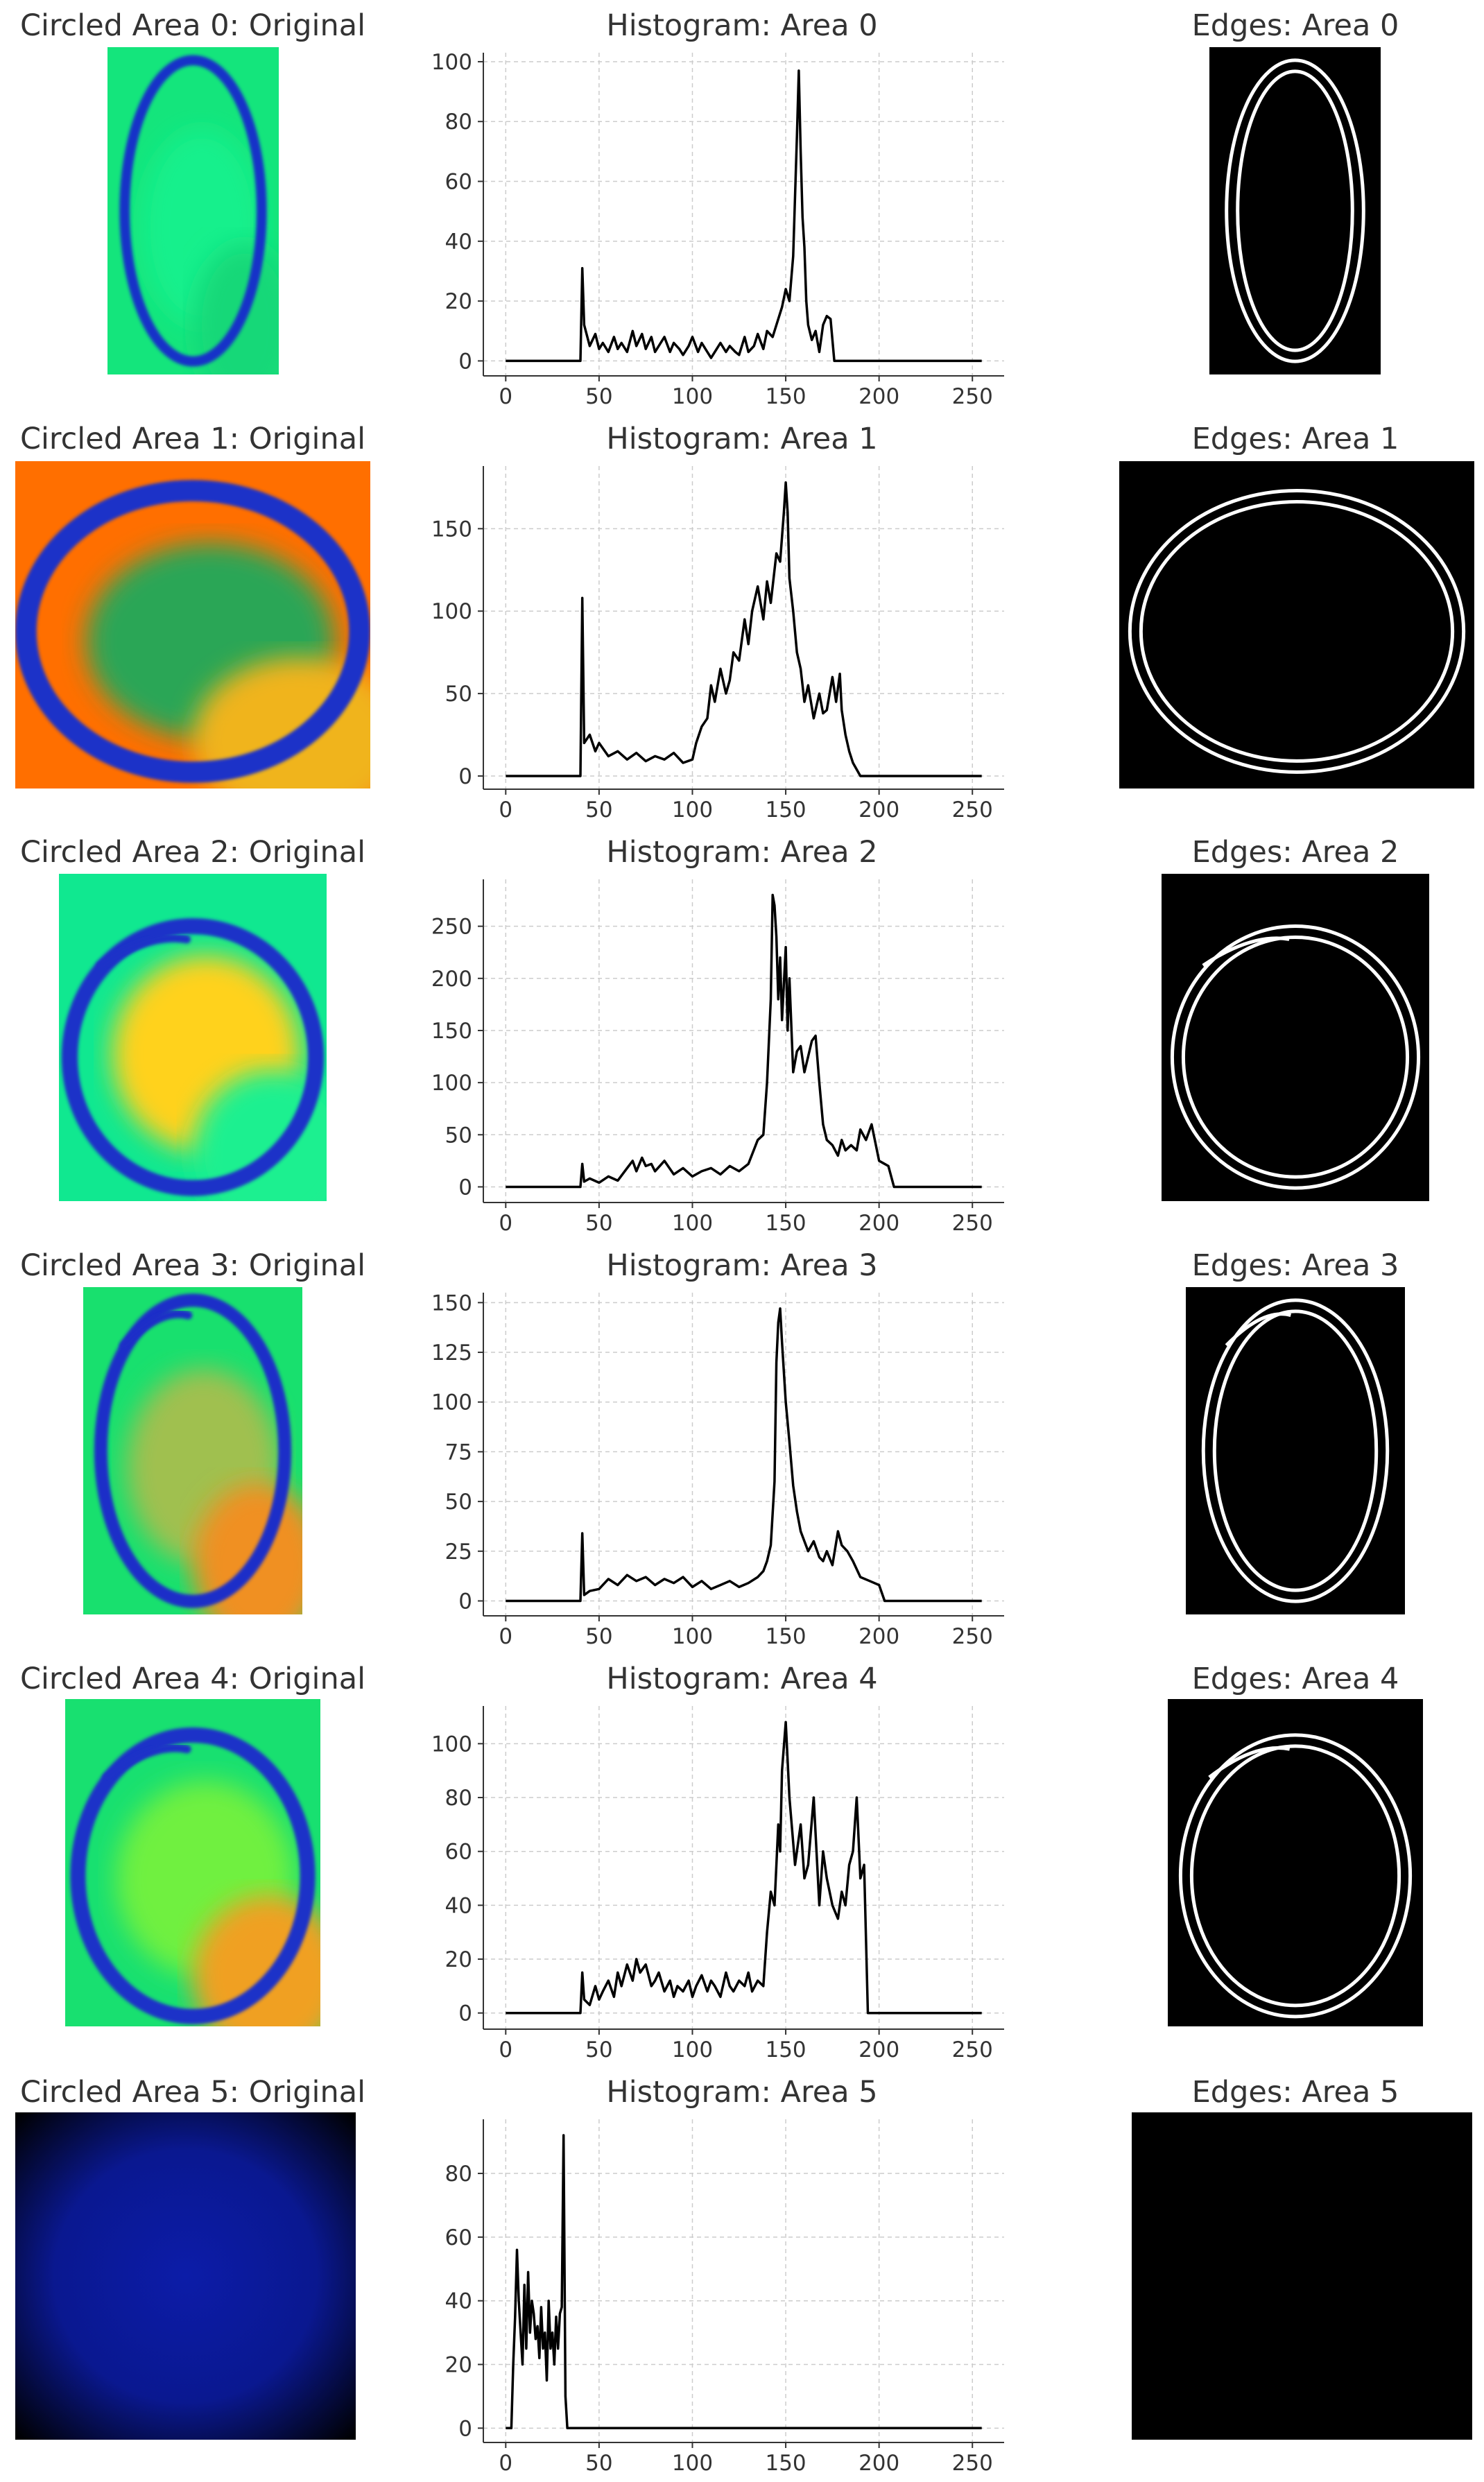 This screenshot has height=2482, width=1484. Describe the element at coordinates (717, 1057) in the screenshot. I see `histogram-plot: 0 50 100 150 200 250 0 50 100 150 200 250` at that location.